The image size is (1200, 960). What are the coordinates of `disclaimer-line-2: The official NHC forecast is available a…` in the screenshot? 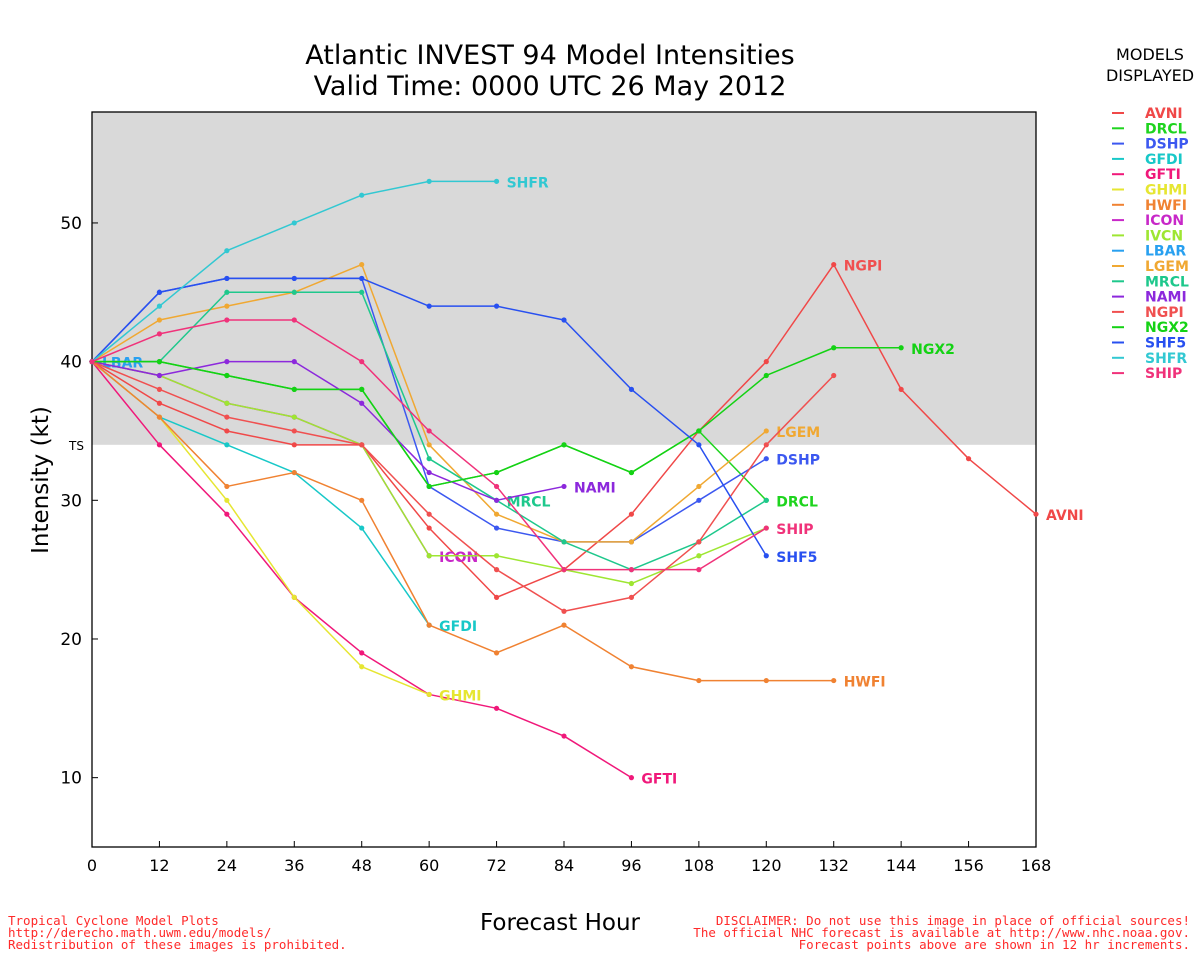 It's located at (941, 932).